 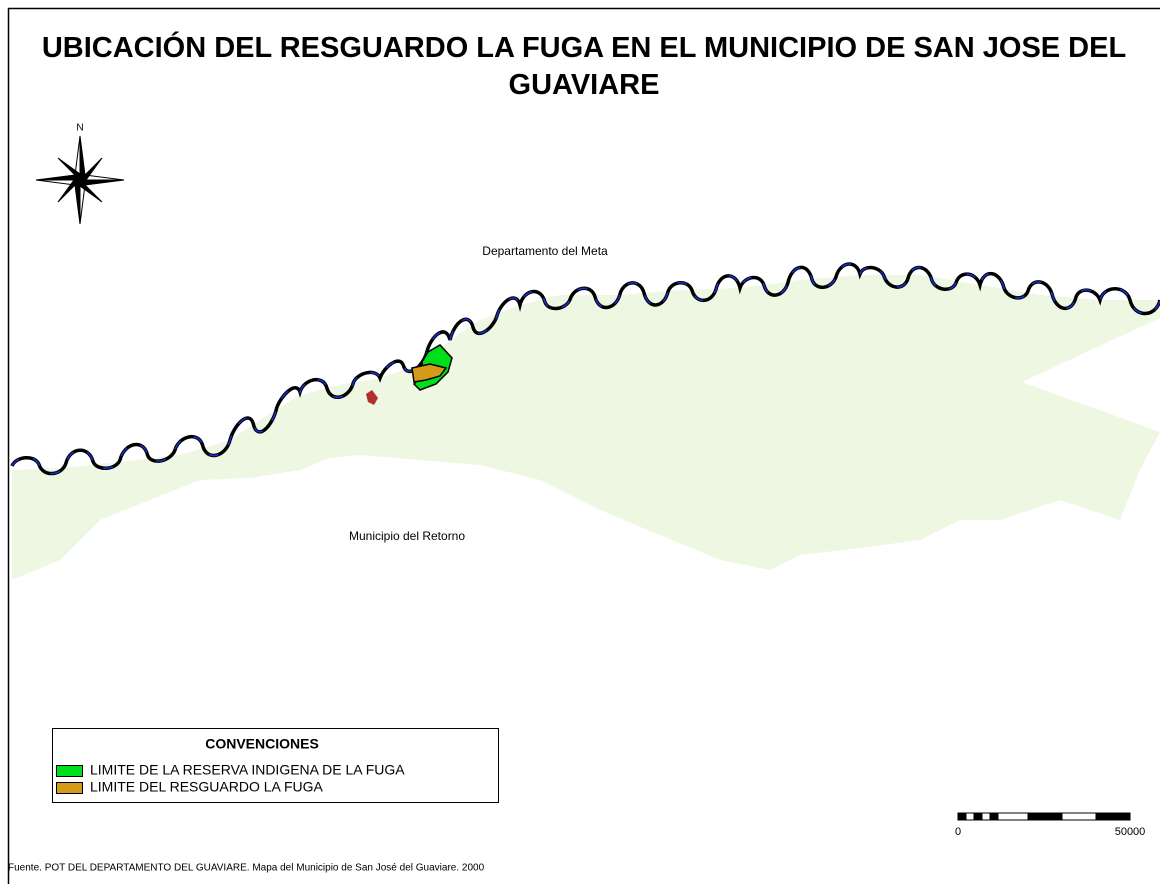 I want to click on scale-label: 50000, so click(x=1130, y=832).